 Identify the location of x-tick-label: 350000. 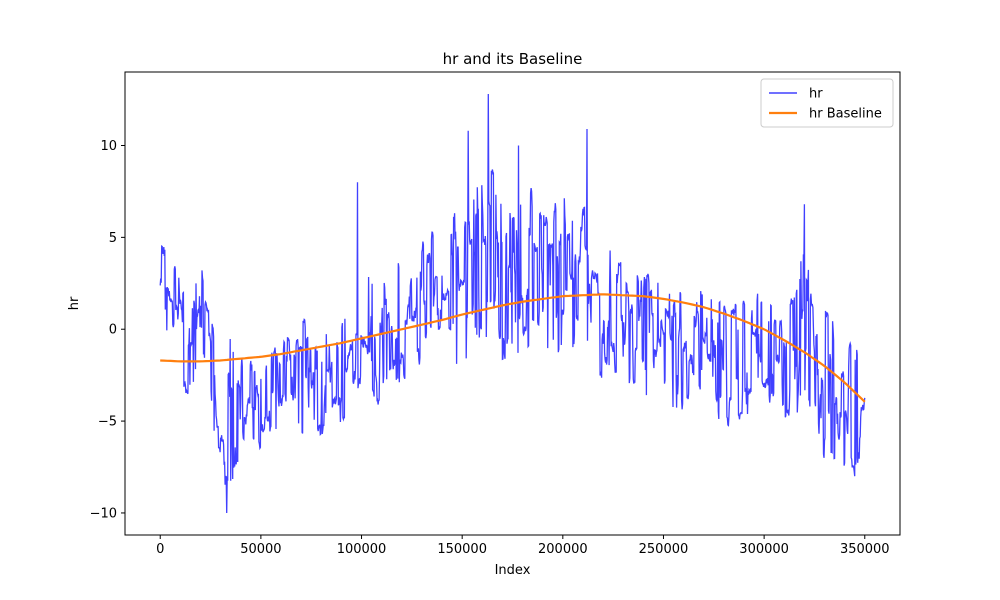
(865, 549).